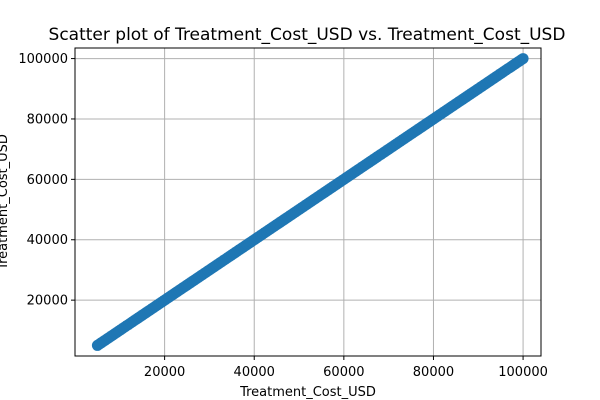 This screenshot has width=600, height=400. What do you see at coordinates (254, 372) in the screenshot?
I see `x-tick-label: 40000` at bounding box center [254, 372].